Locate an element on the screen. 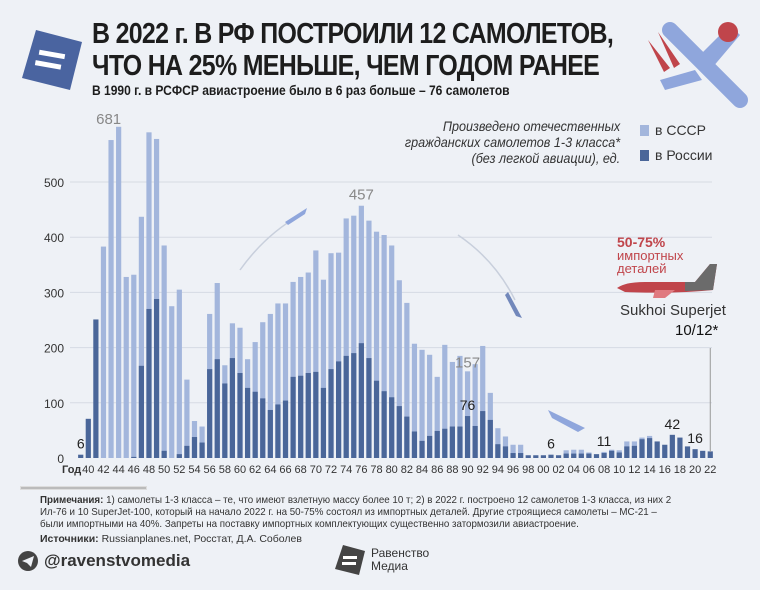 This screenshot has height=590, width=760. x-tick-label: 00 is located at coordinates (543, 470).